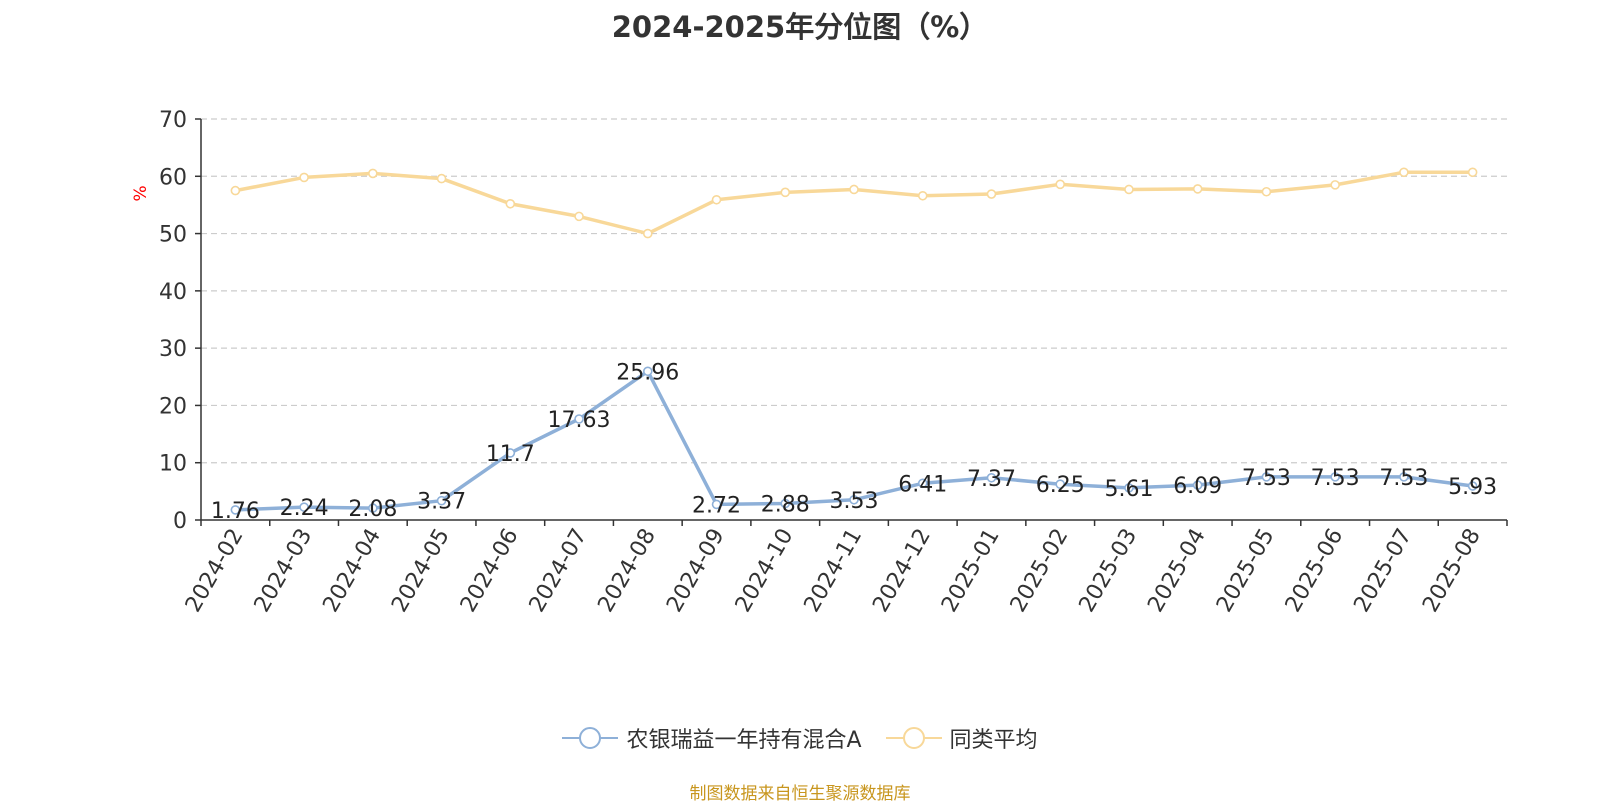 The height and width of the screenshot is (804, 1600). I want to click on x-tick-label: 2024-06, so click(490, 571).